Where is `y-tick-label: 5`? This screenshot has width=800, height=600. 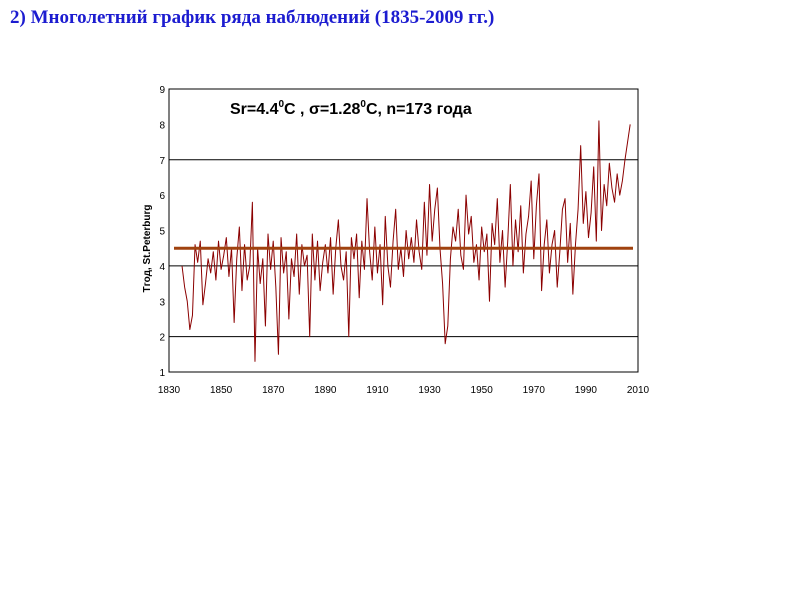
y-tick-label: 5 is located at coordinates (162, 232).